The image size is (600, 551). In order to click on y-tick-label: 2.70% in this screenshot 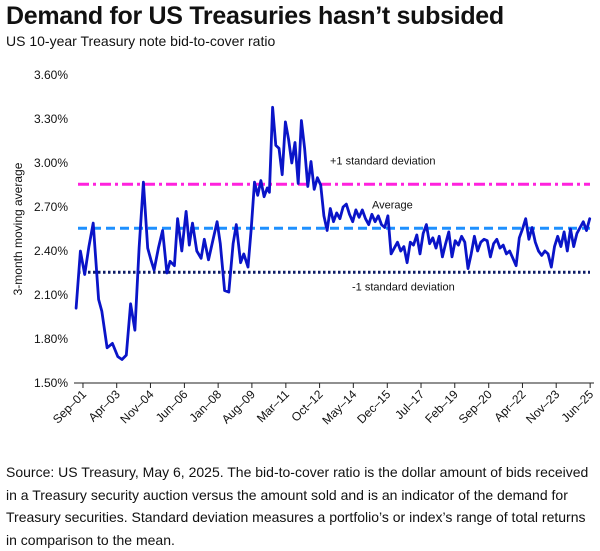, I will do `click(51, 207)`.